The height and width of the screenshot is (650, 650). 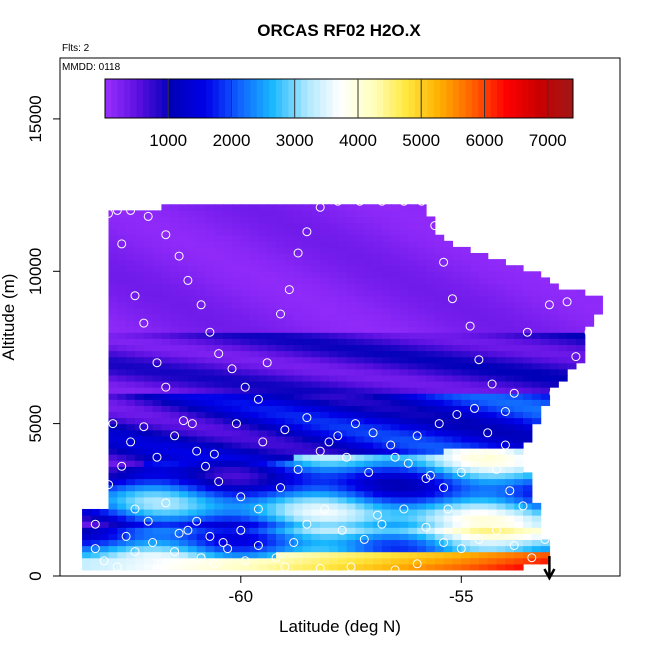 I want to click on arrow-head, so click(x=549, y=574).